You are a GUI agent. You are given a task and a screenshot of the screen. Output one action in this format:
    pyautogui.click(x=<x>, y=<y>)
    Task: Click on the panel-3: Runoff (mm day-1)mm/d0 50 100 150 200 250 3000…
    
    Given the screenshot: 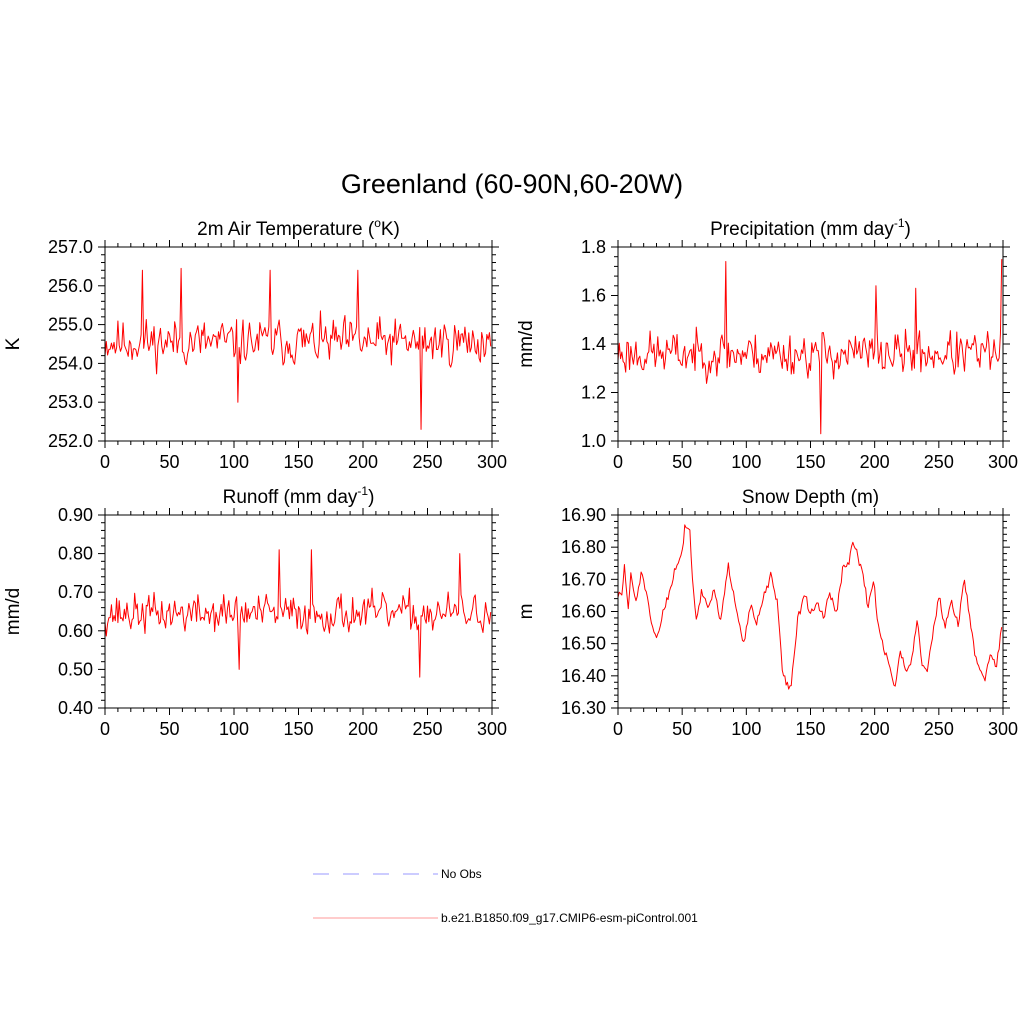 What is the action you would take?
    pyautogui.click(x=255, y=611)
    